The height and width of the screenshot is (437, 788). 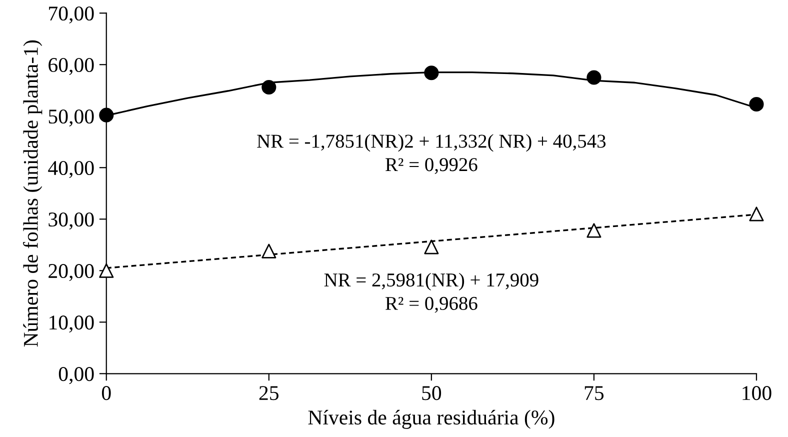 What do you see at coordinates (757, 393) in the screenshot?
I see `x-tick-label: 100` at bounding box center [757, 393].